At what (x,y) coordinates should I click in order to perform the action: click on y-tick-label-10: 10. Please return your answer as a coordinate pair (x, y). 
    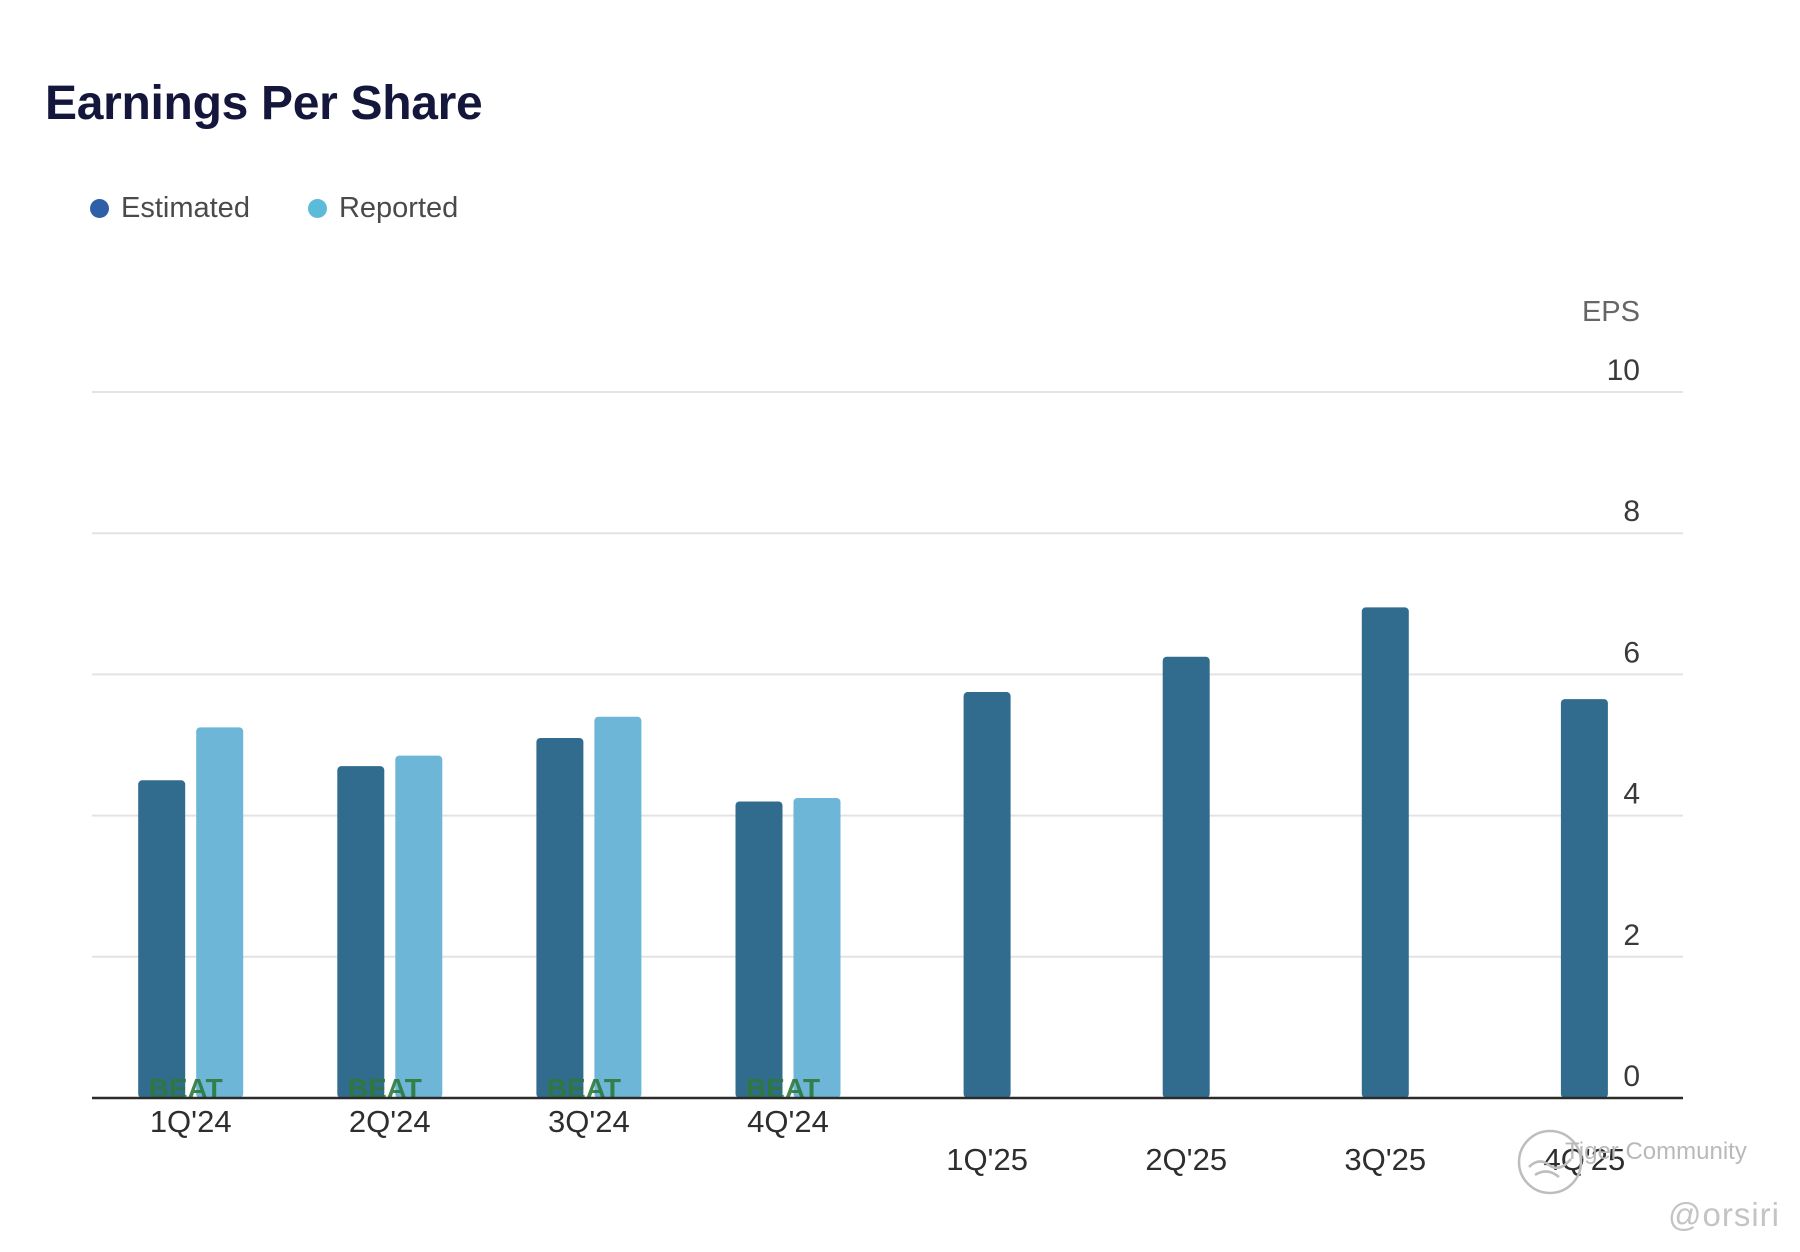
    Looking at the image, I should click on (1623, 370).